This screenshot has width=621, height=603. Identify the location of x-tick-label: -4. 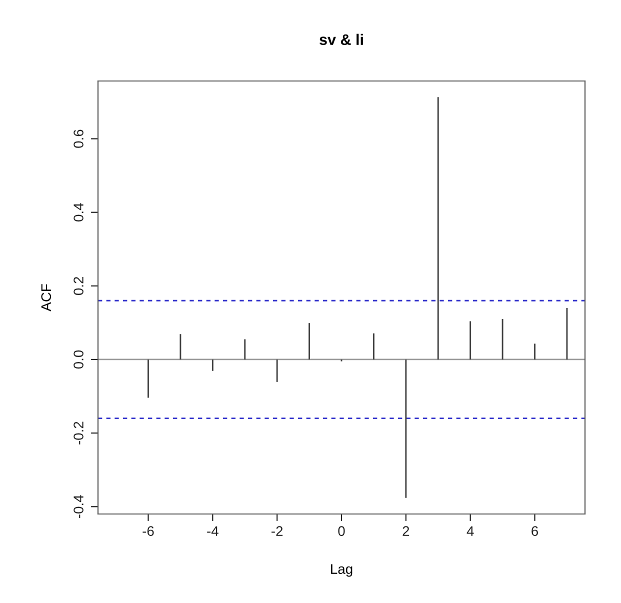
(212, 531).